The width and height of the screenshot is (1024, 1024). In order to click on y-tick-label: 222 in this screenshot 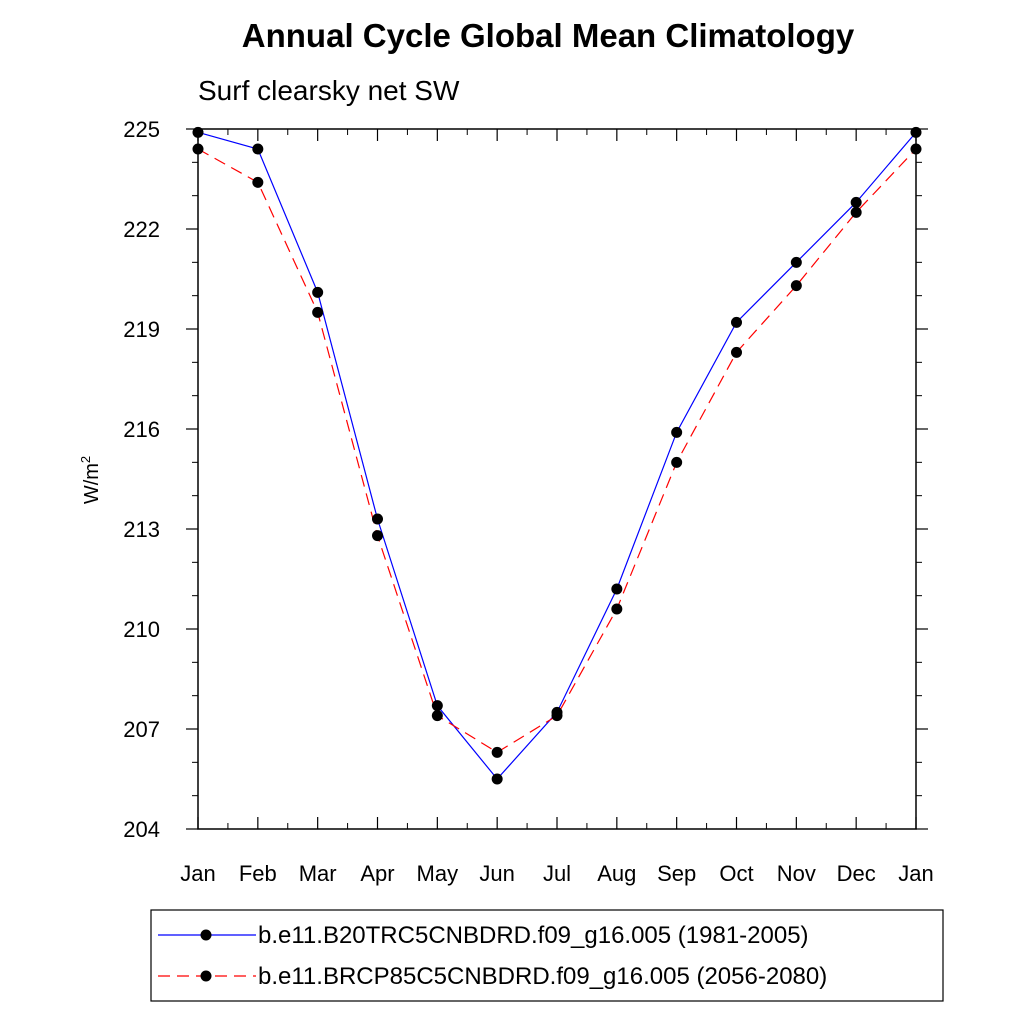, I will do `click(141, 229)`.